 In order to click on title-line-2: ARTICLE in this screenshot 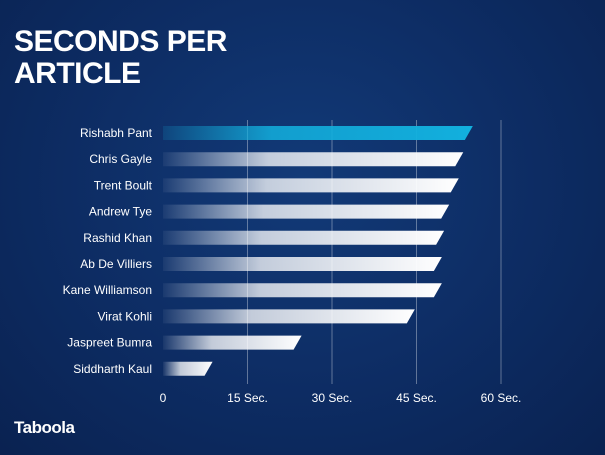, I will do `click(77, 73)`.